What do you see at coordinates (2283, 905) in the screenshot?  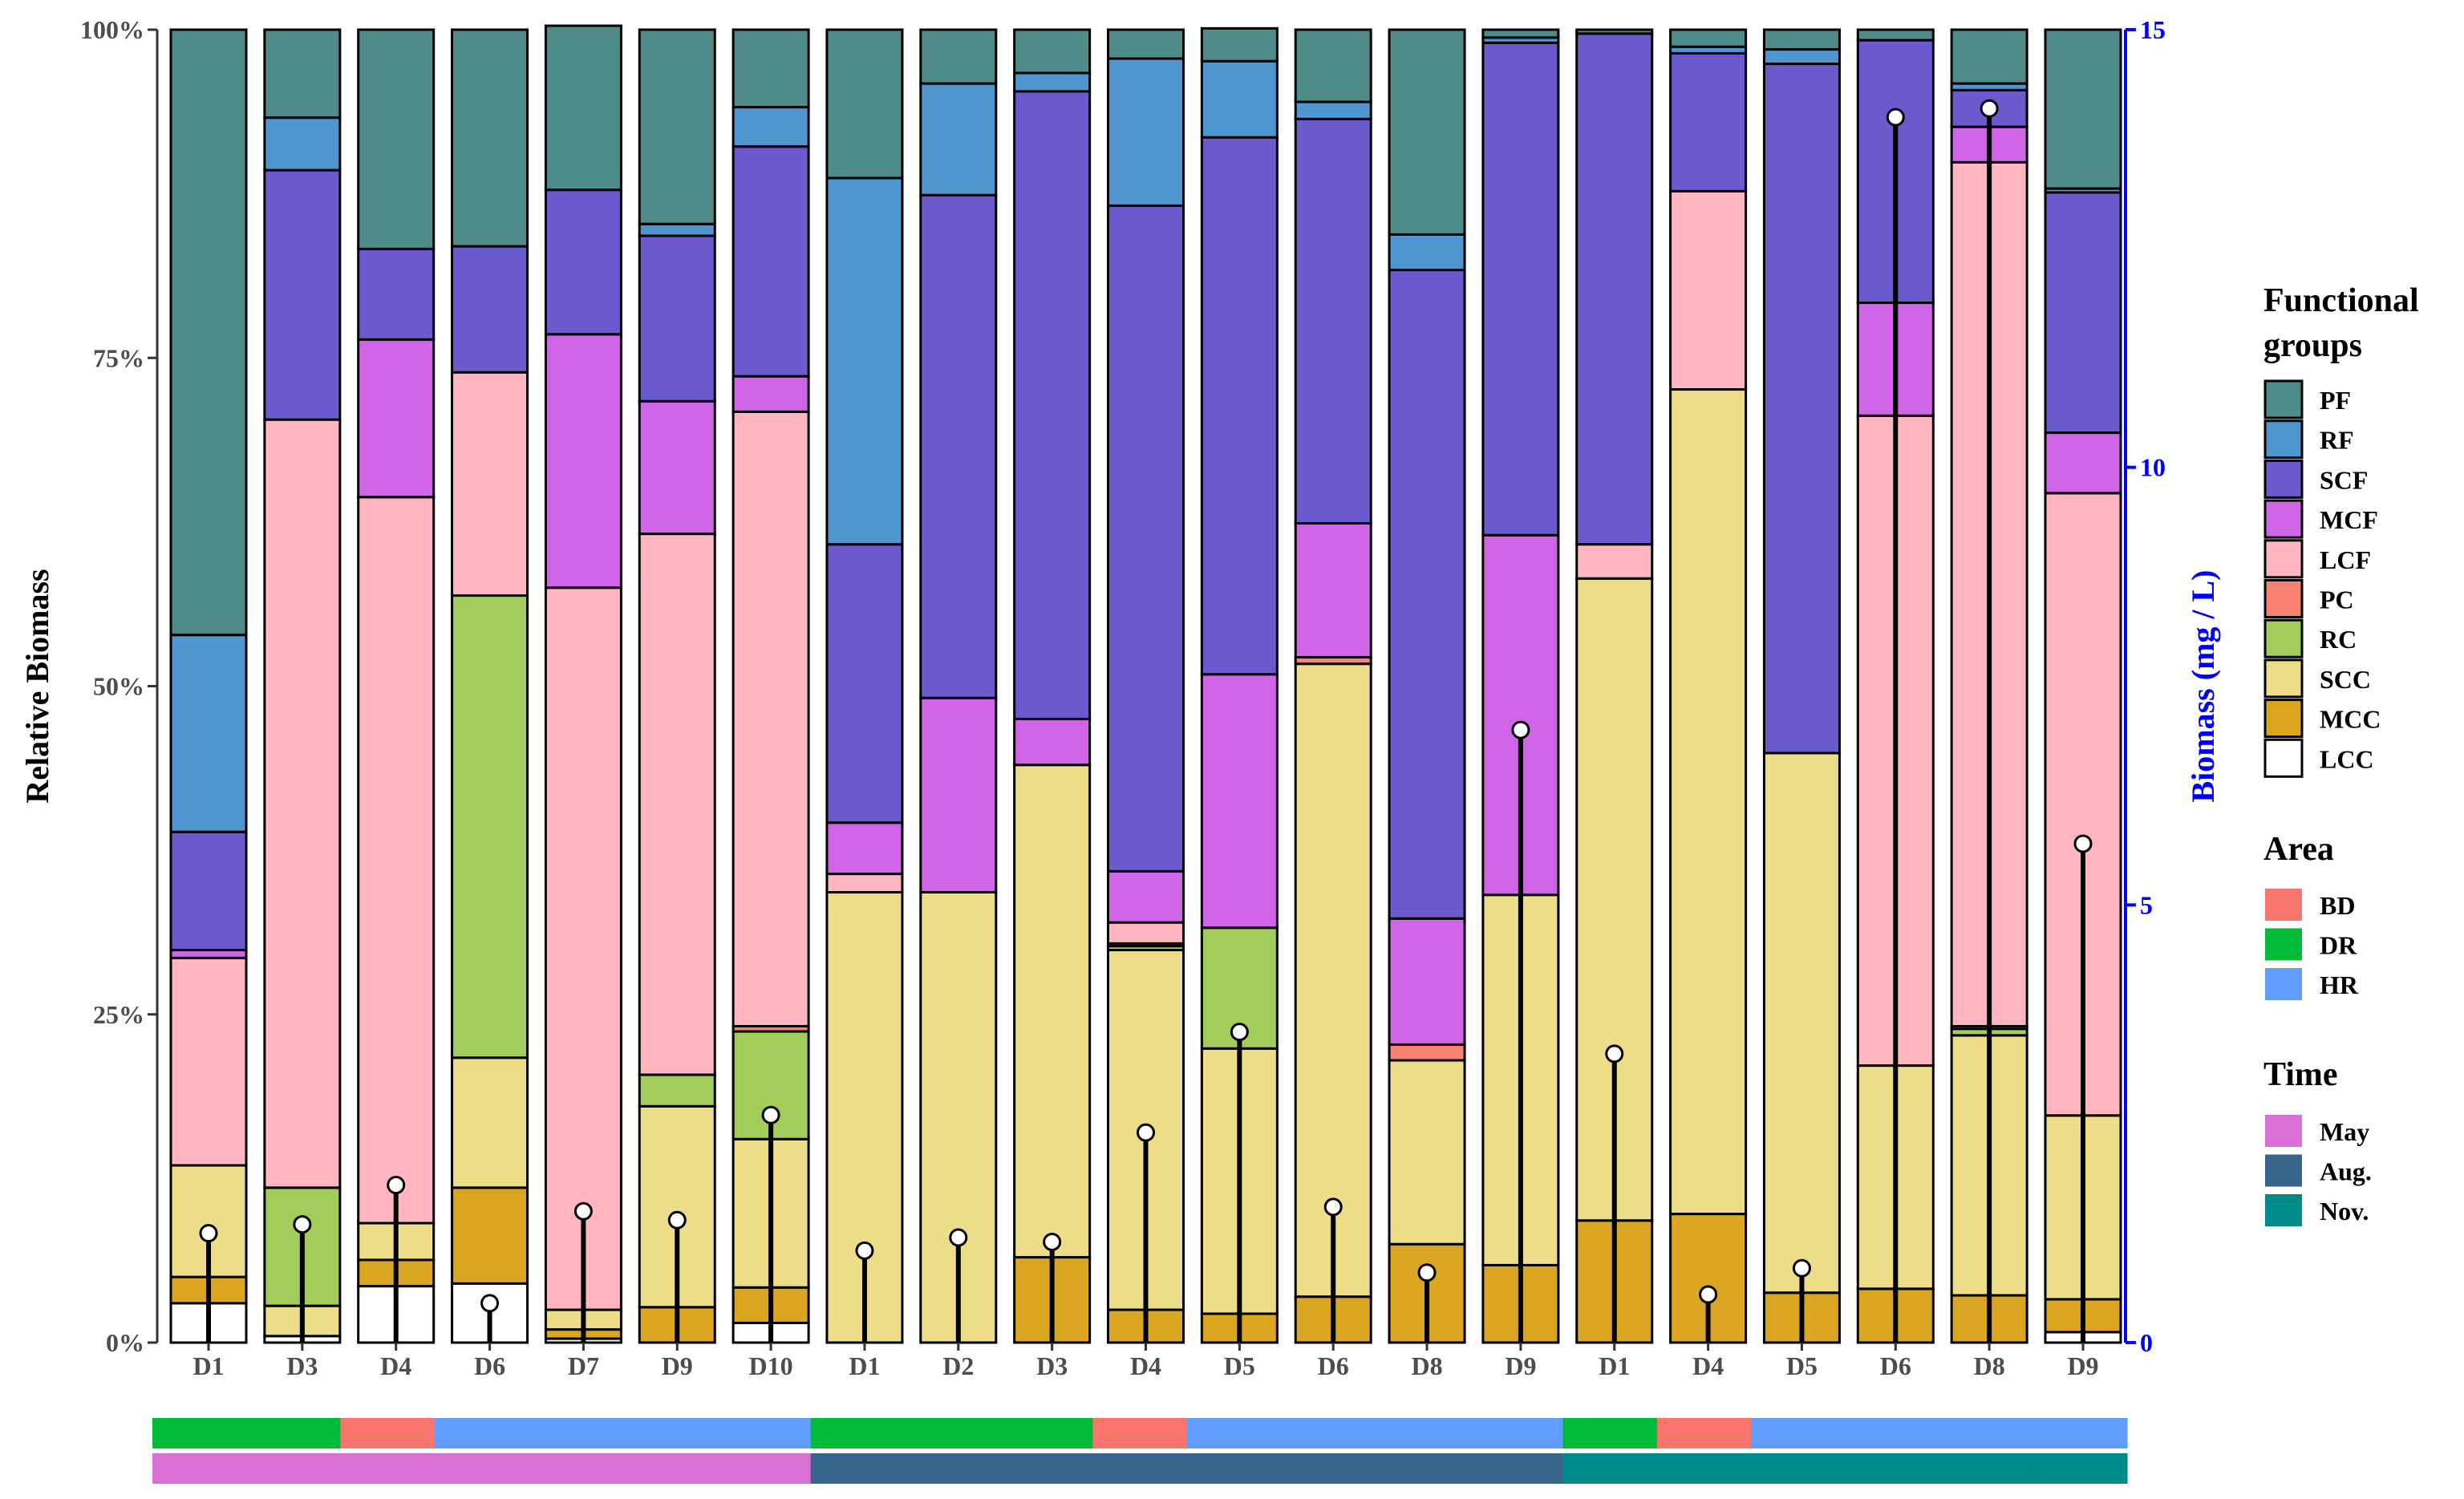 I see `legend-swatch-bd` at bounding box center [2283, 905].